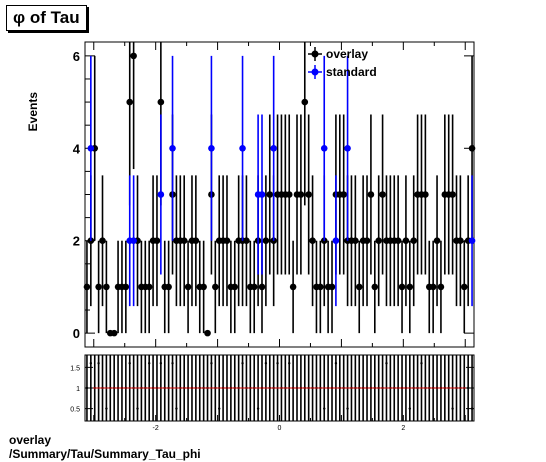  I want to click on legend-label-standard: standard, so click(351, 72).